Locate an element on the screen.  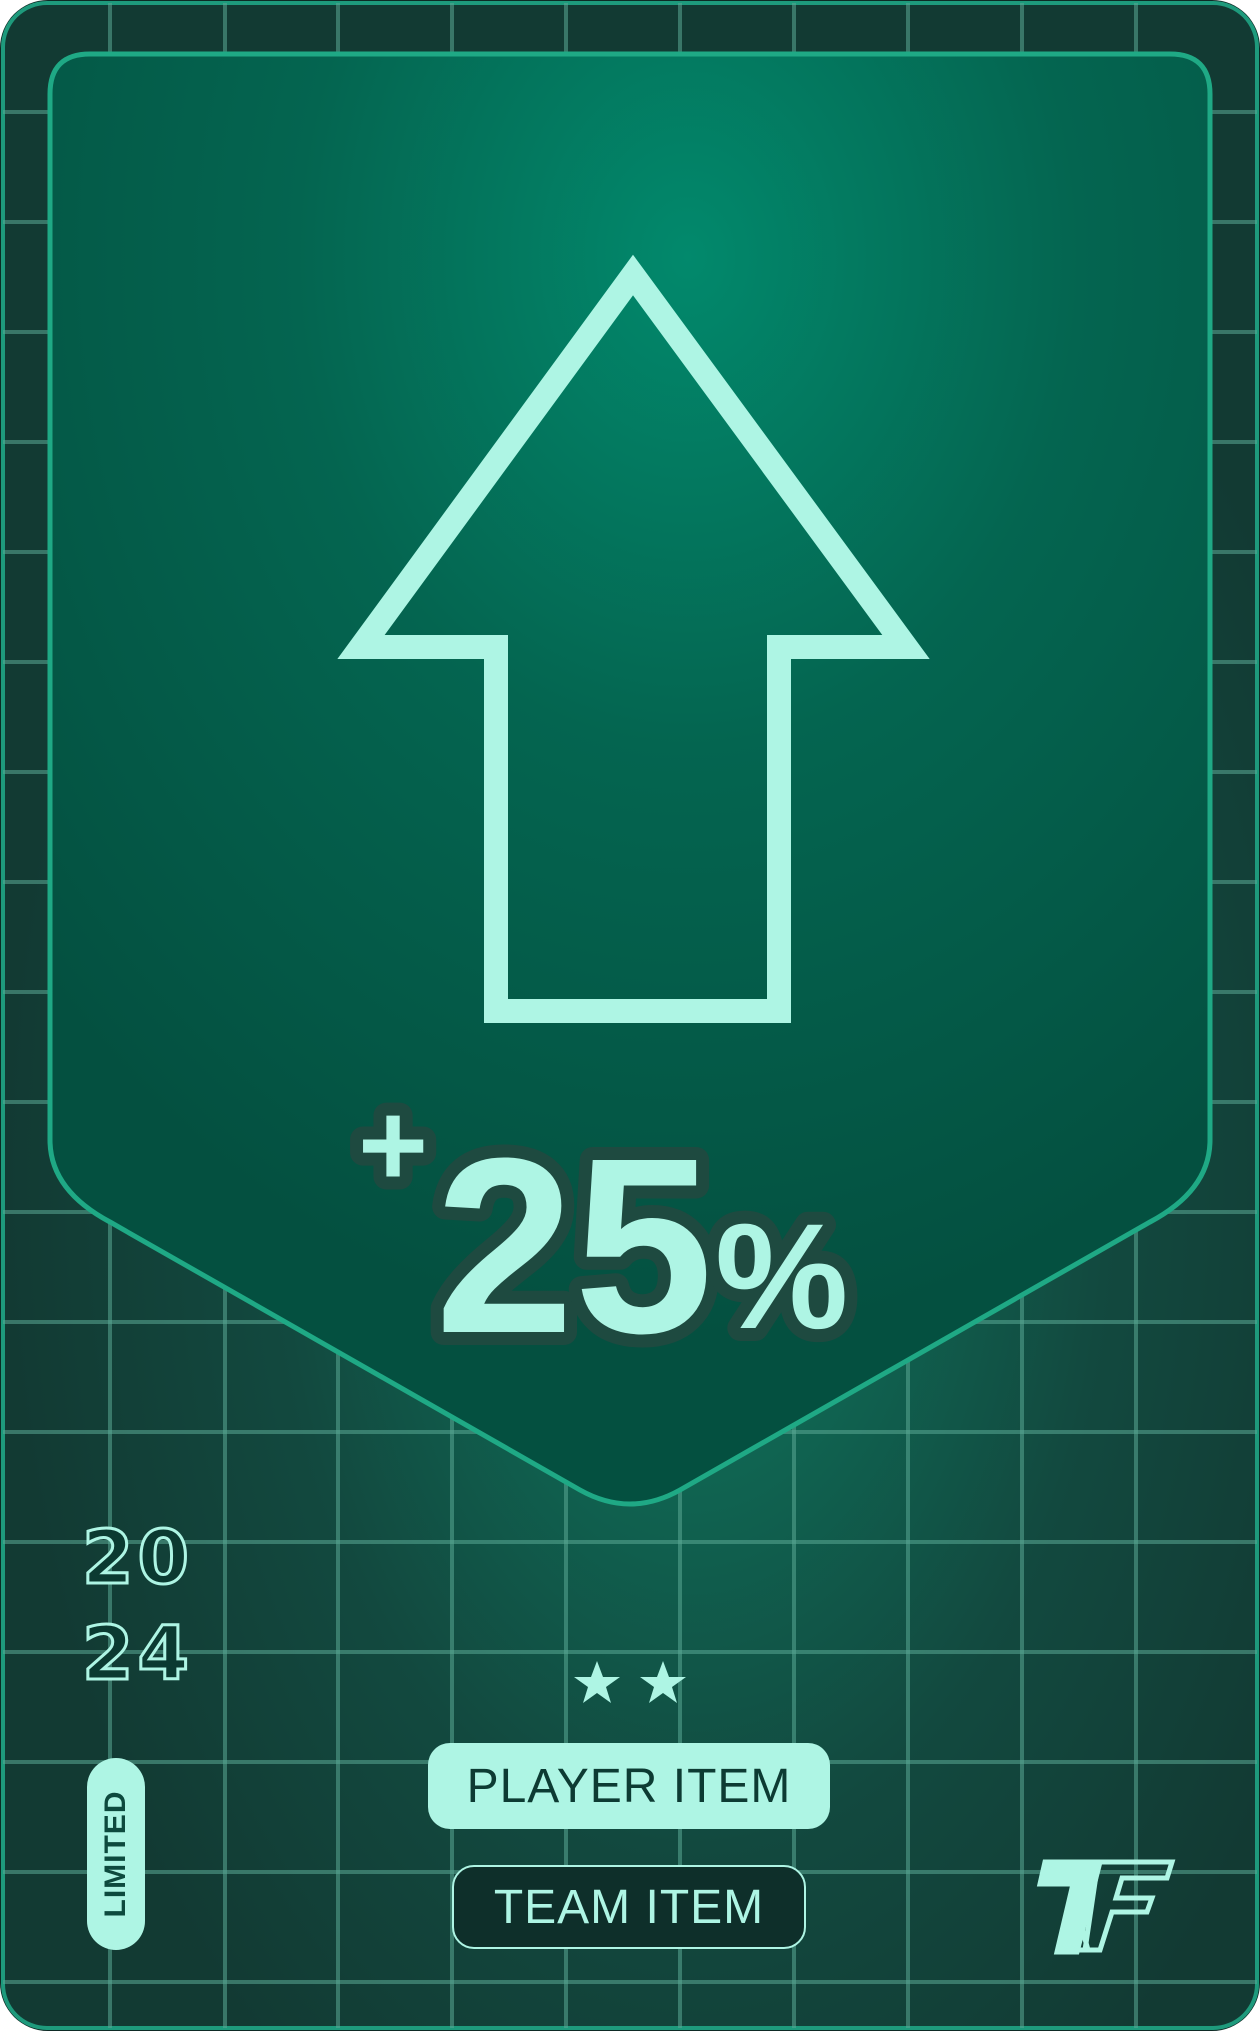
rarity-stars is located at coordinates (630, 1682).